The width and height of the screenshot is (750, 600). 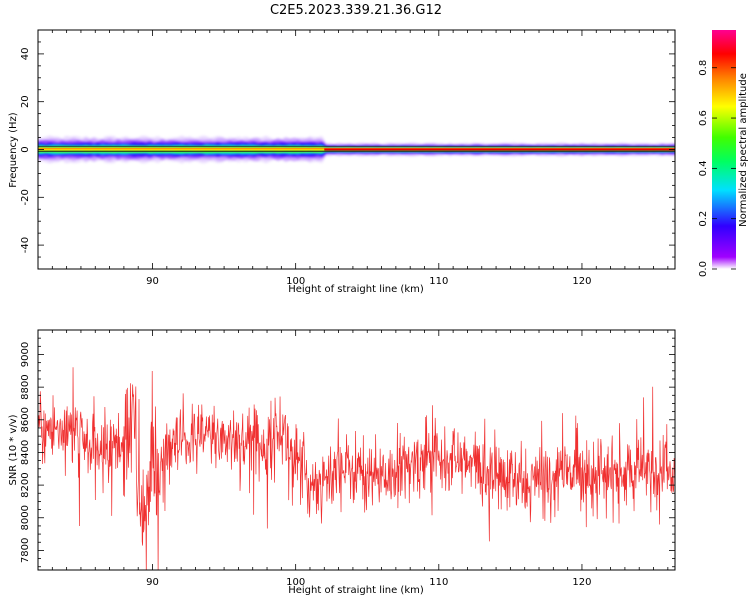 I want to click on snr-y-tick-label: 7800, so click(x=25, y=550).